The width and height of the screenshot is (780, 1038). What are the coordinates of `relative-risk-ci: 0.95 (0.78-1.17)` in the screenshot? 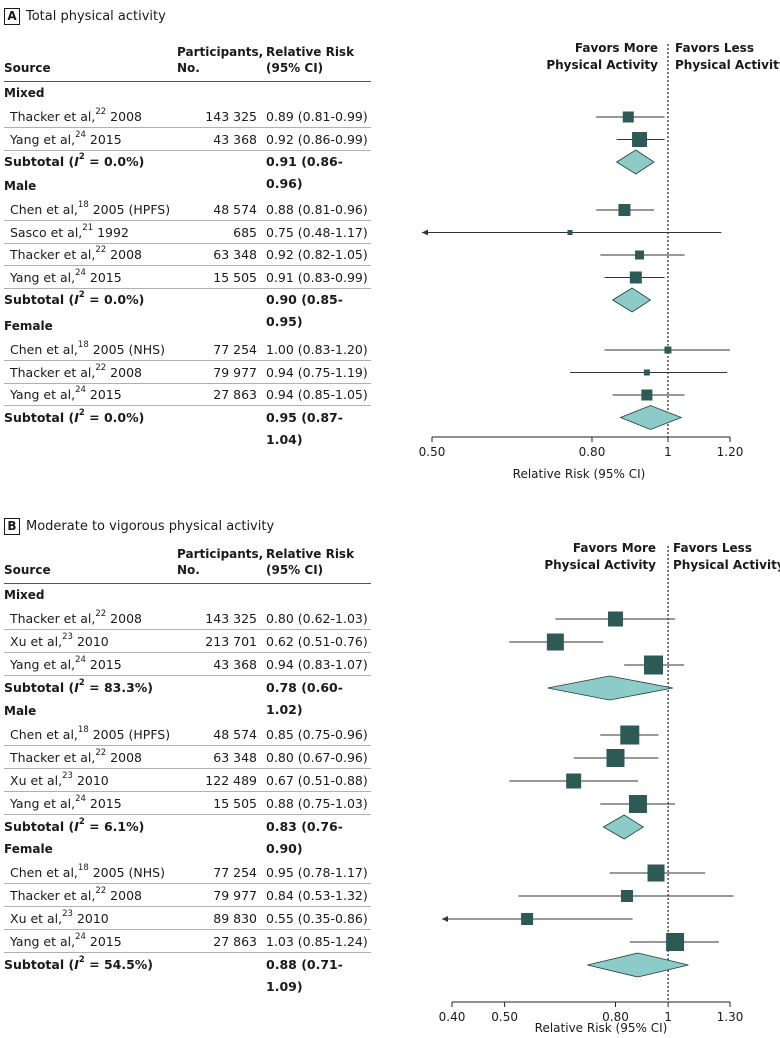 It's located at (317, 872).